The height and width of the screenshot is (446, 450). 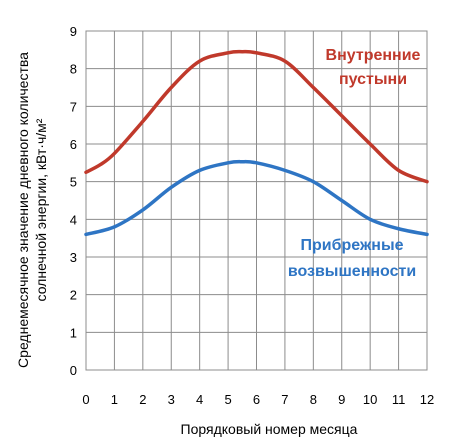 What do you see at coordinates (370, 399) in the screenshot?
I see `x-tick-label: 10` at bounding box center [370, 399].